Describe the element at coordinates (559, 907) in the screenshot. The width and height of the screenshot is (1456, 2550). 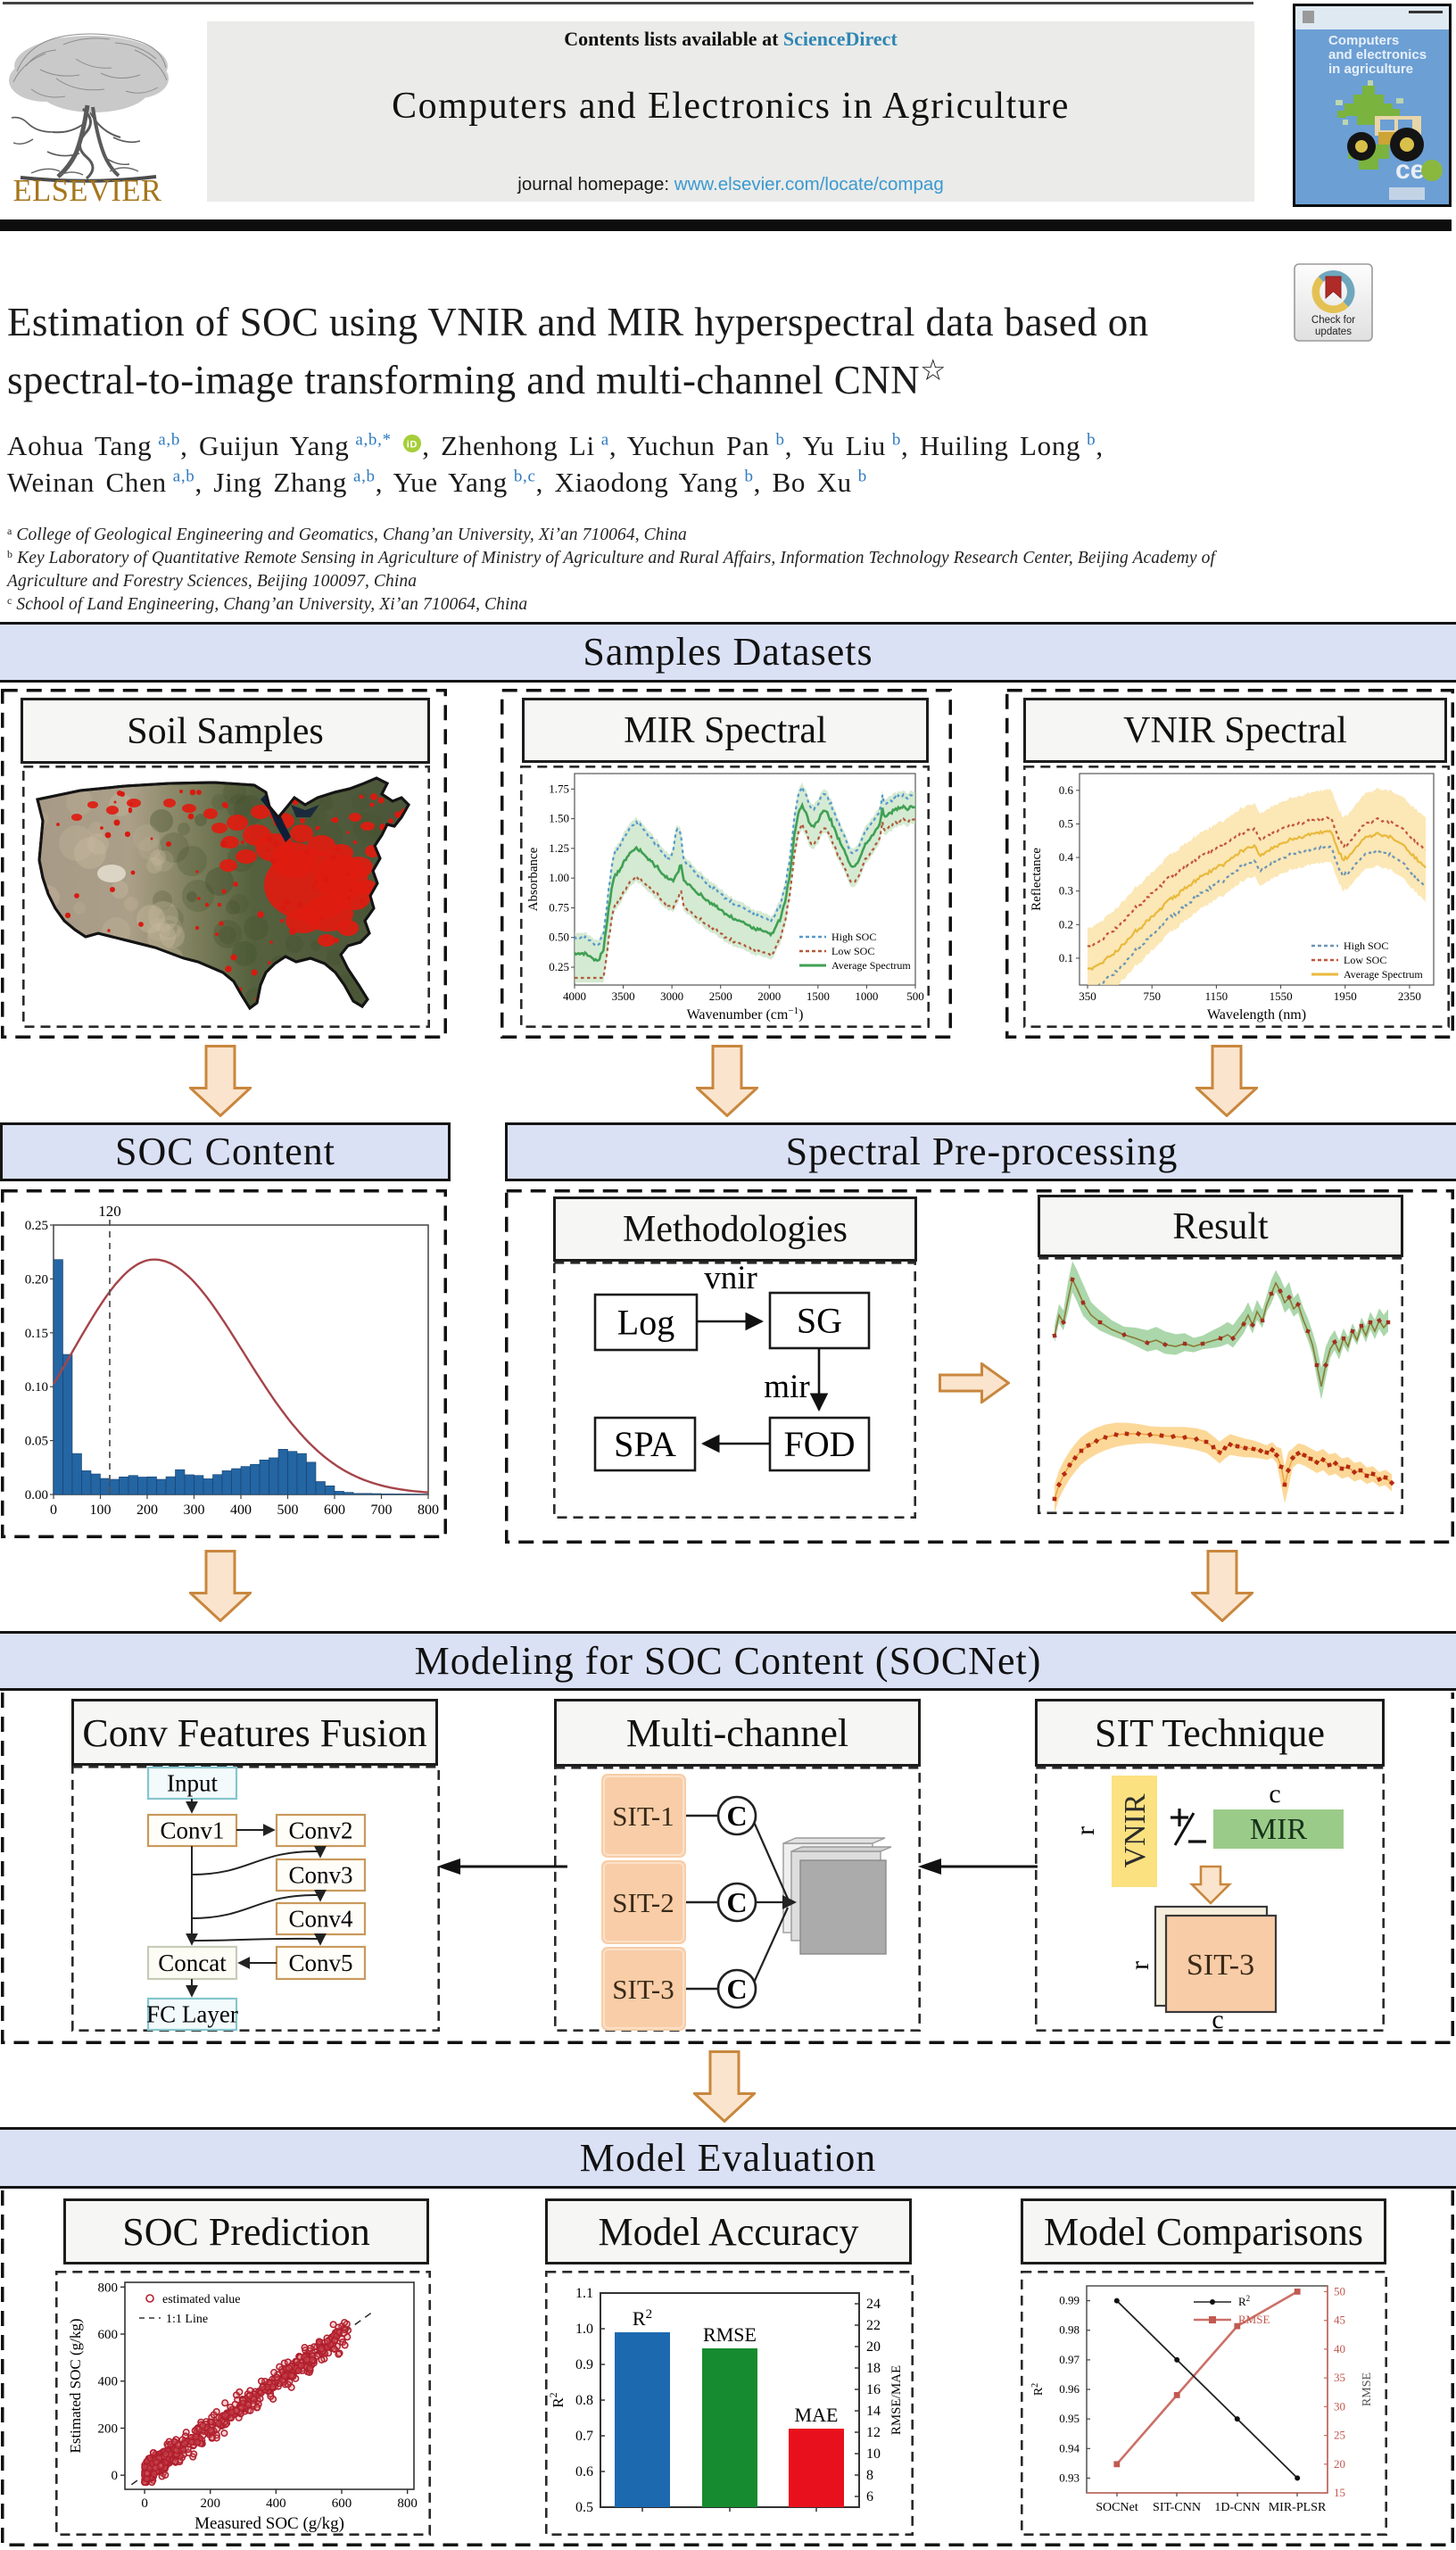
I see `svg-text: 0.75` at that location.